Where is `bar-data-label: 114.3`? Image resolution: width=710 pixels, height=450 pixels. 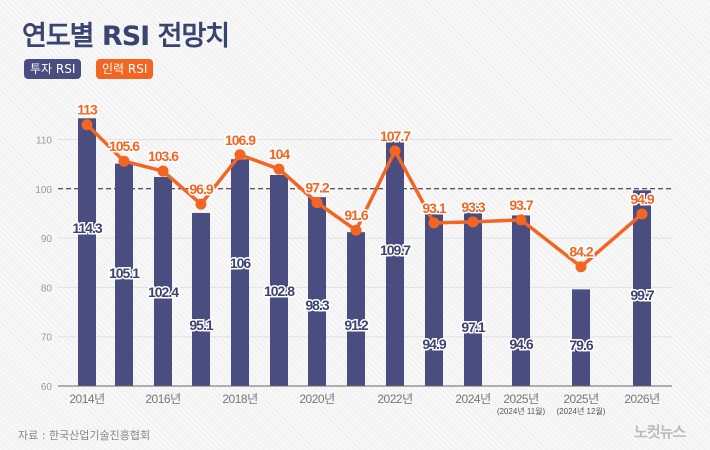
bar-data-label: 114.3 is located at coordinates (87, 228).